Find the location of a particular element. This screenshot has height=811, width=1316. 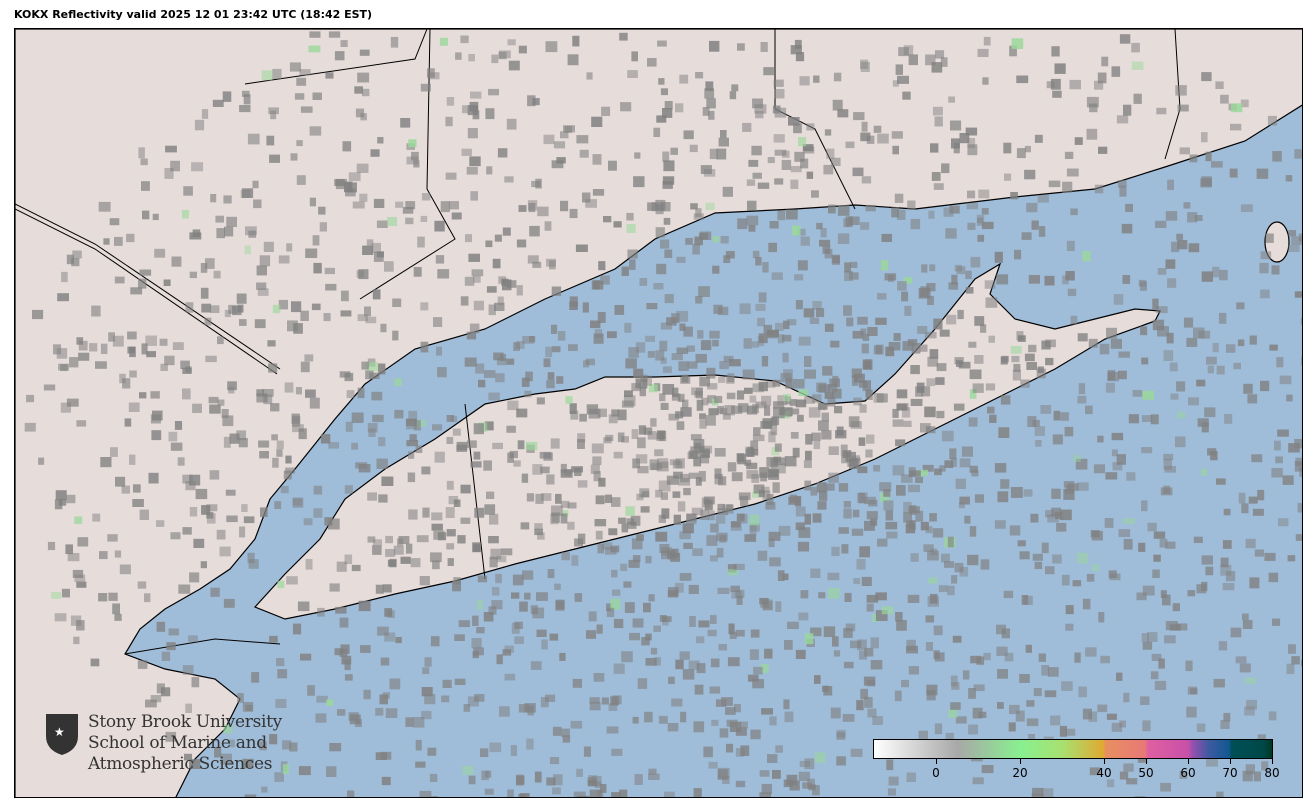

colorbar-tick is located at coordinates (1188, 761).